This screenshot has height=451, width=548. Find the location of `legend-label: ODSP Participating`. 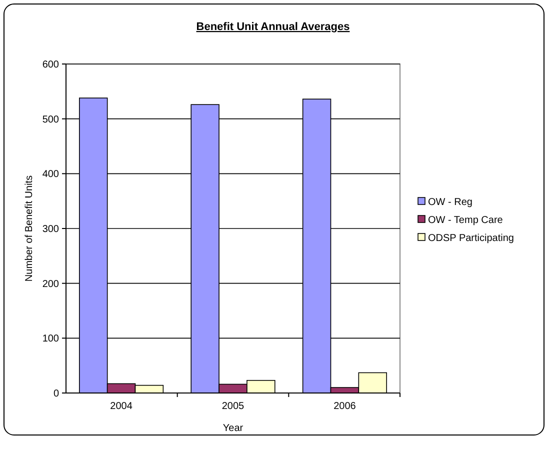

legend-label: ODSP Participating is located at coordinates (471, 238).